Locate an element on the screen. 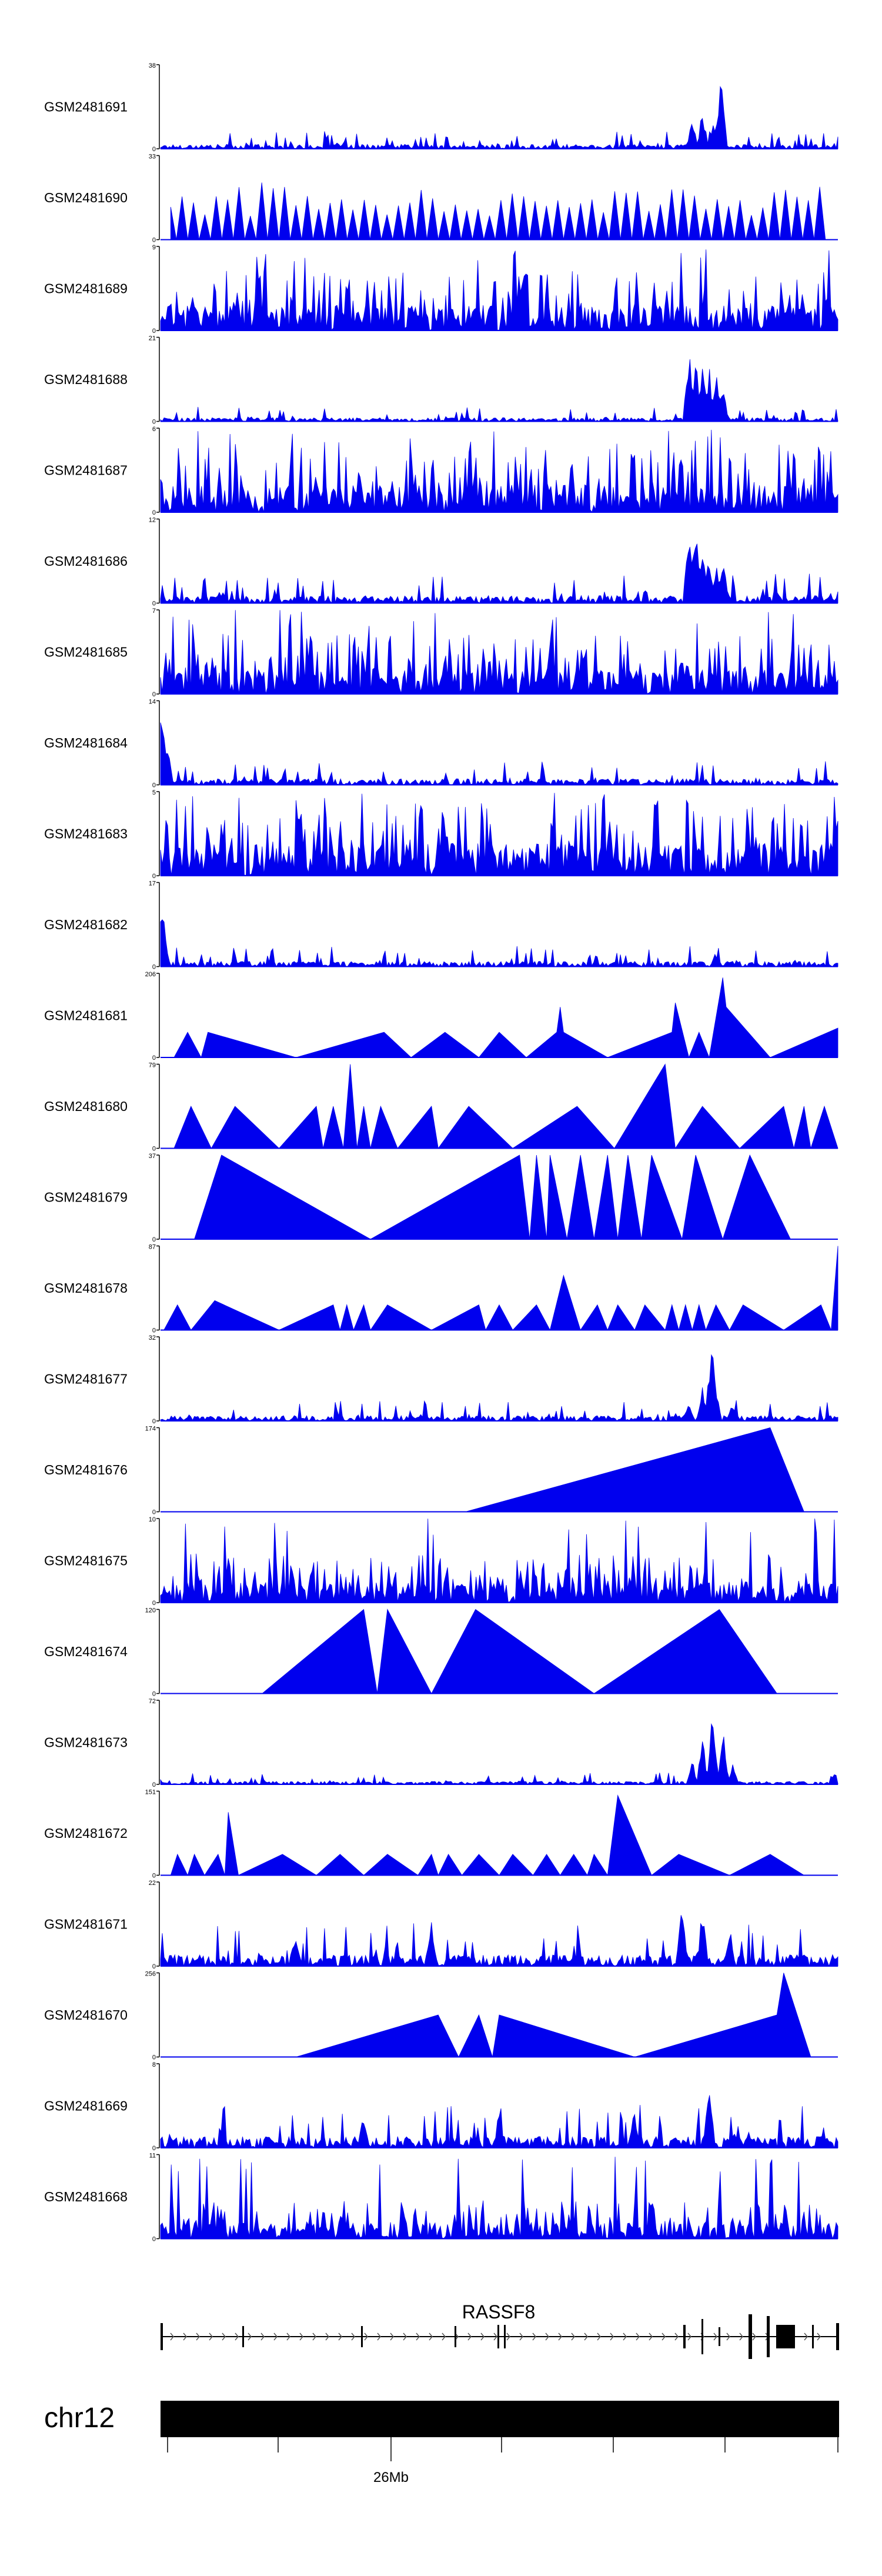  track-GSM2481668: GSM2481668 11 0 is located at coordinates (441, 2198).